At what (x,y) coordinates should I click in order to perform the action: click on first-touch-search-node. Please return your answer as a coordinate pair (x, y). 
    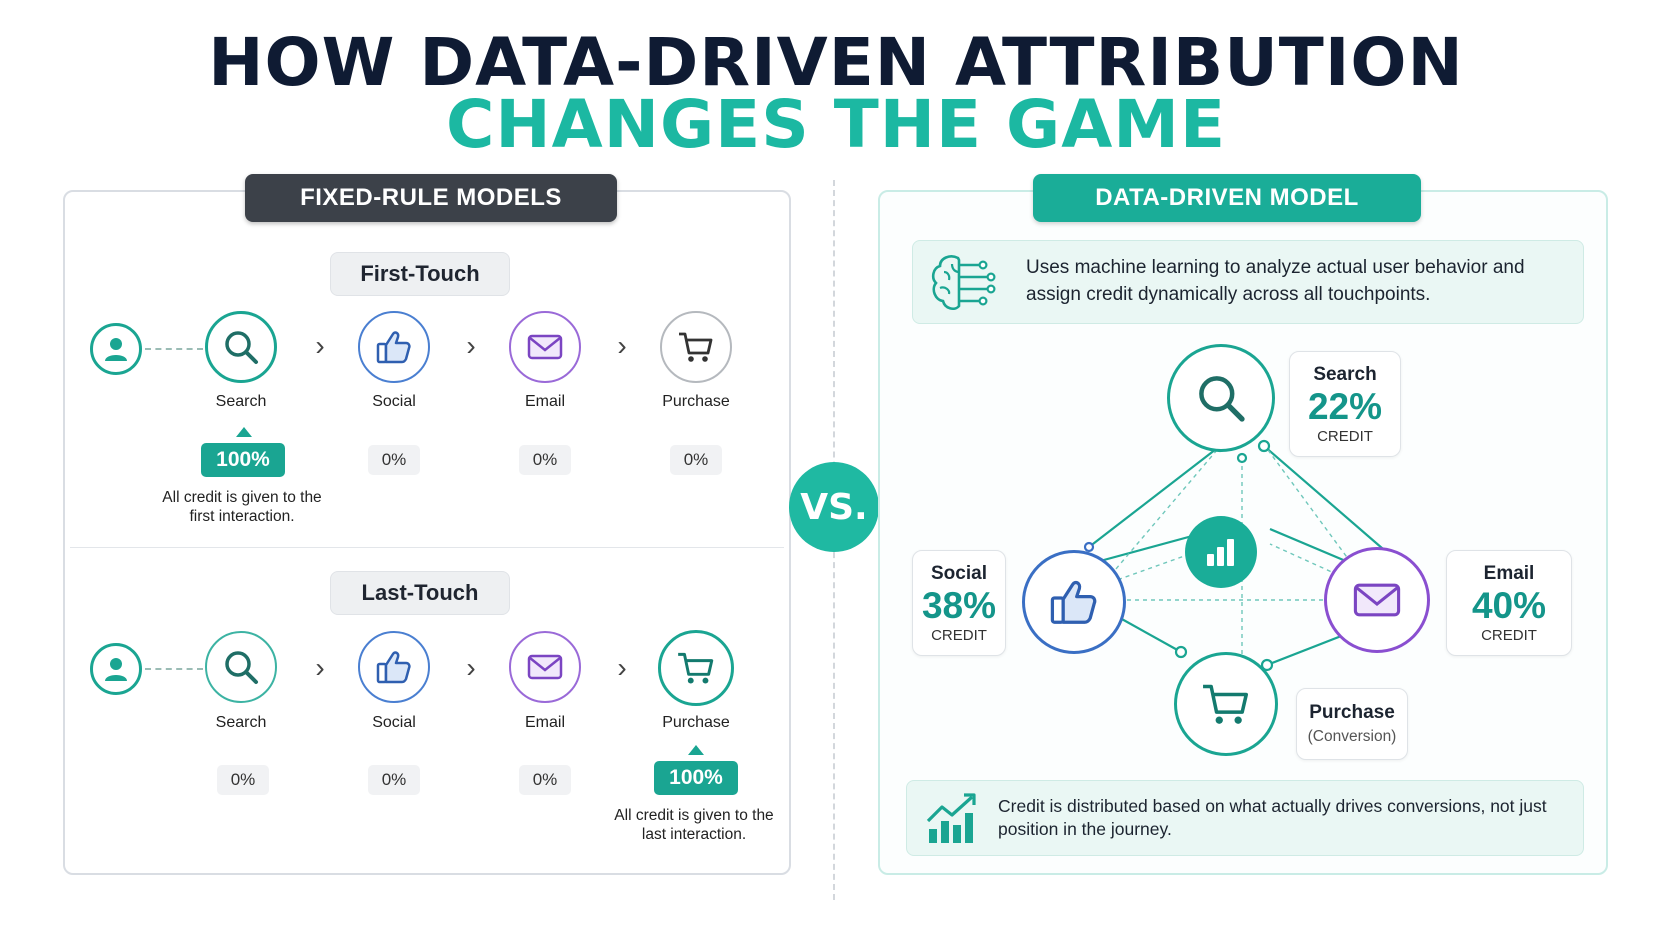
    Looking at the image, I should click on (241, 347).